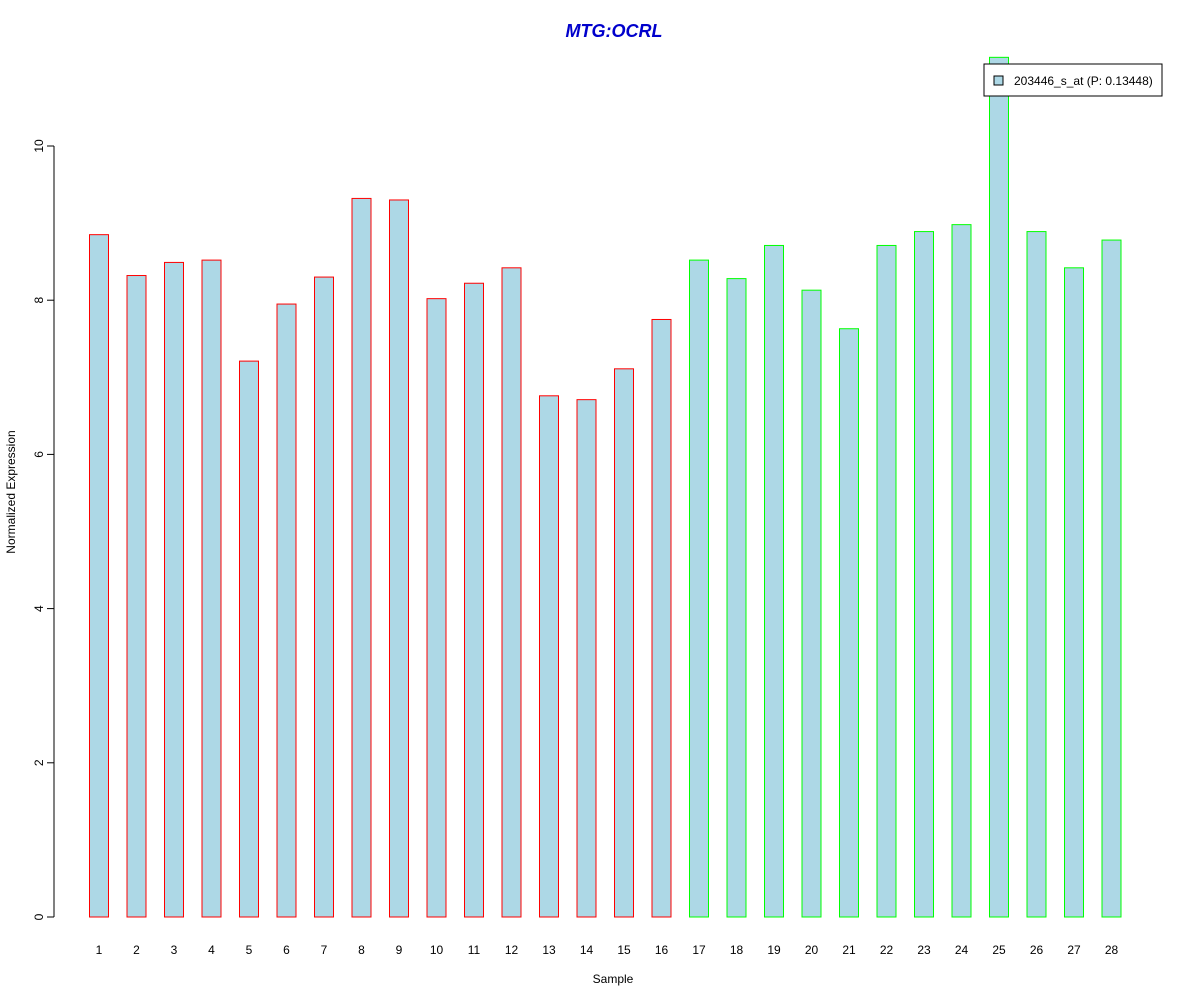  Describe the element at coordinates (549, 950) in the screenshot. I see `x-tick-label-13: 13` at that location.